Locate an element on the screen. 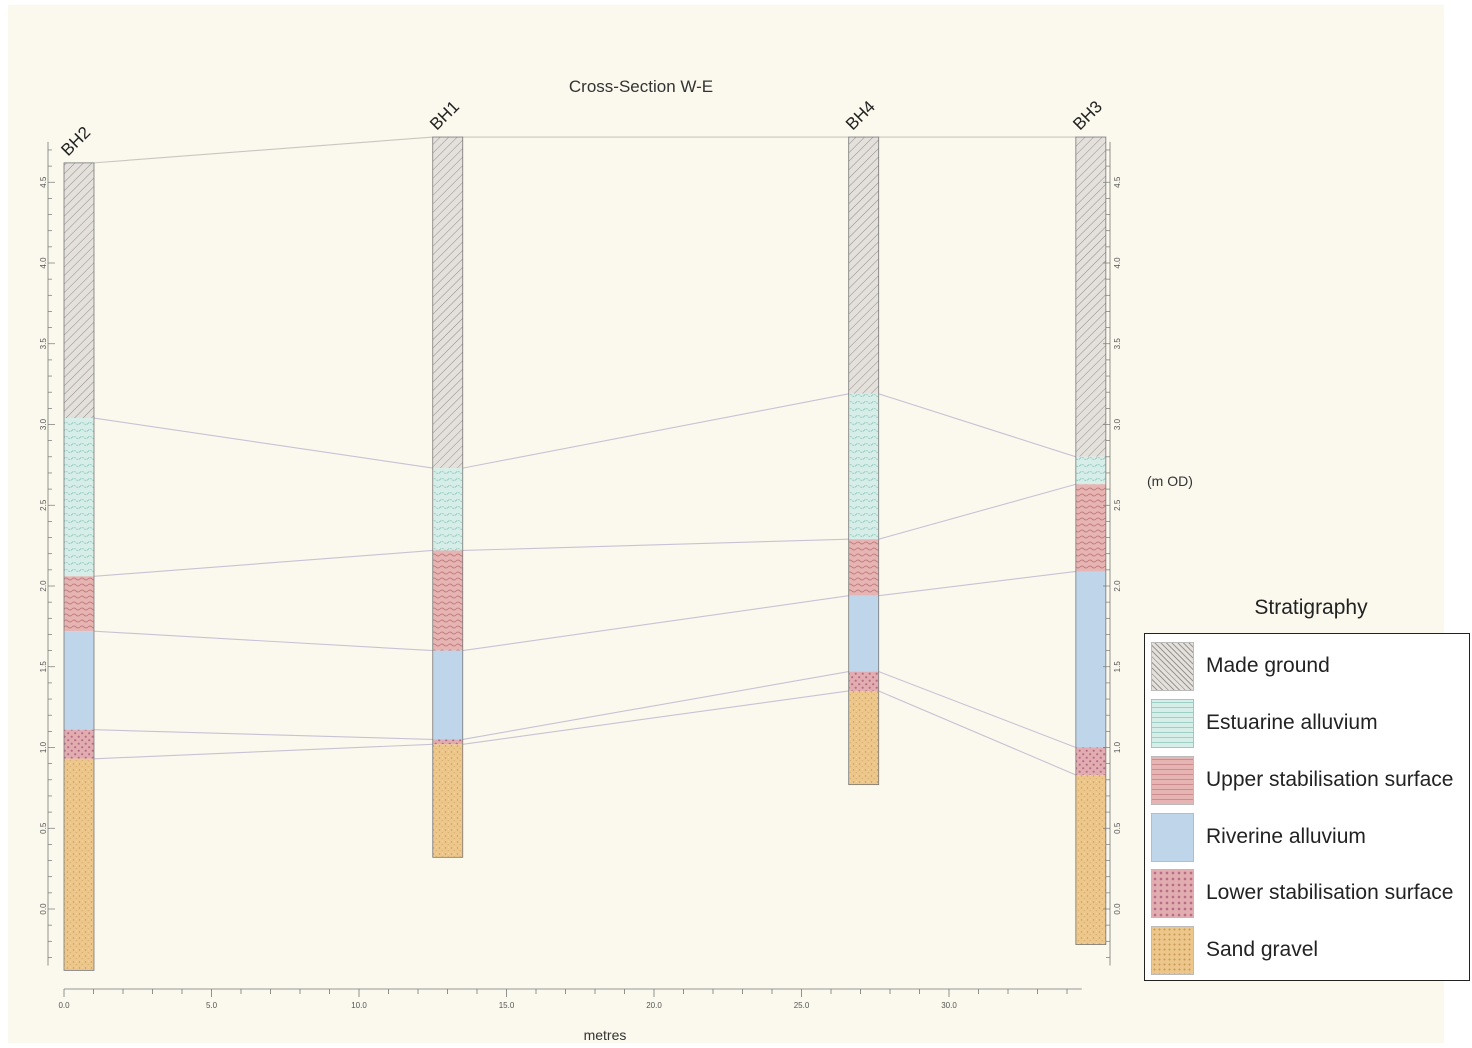  lower-stabilisation-surface-swatch is located at coordinates (1172, 893).